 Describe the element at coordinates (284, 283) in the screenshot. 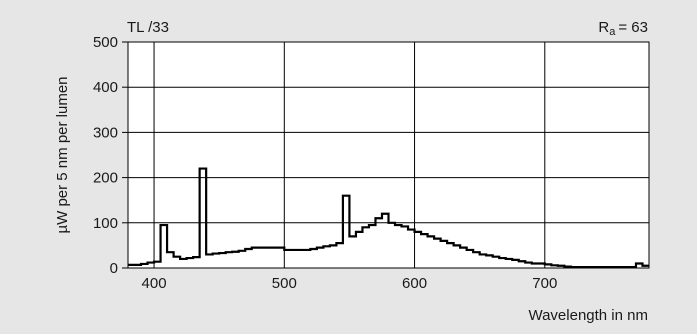

I see `x-tick-label-500: 500` at that location.